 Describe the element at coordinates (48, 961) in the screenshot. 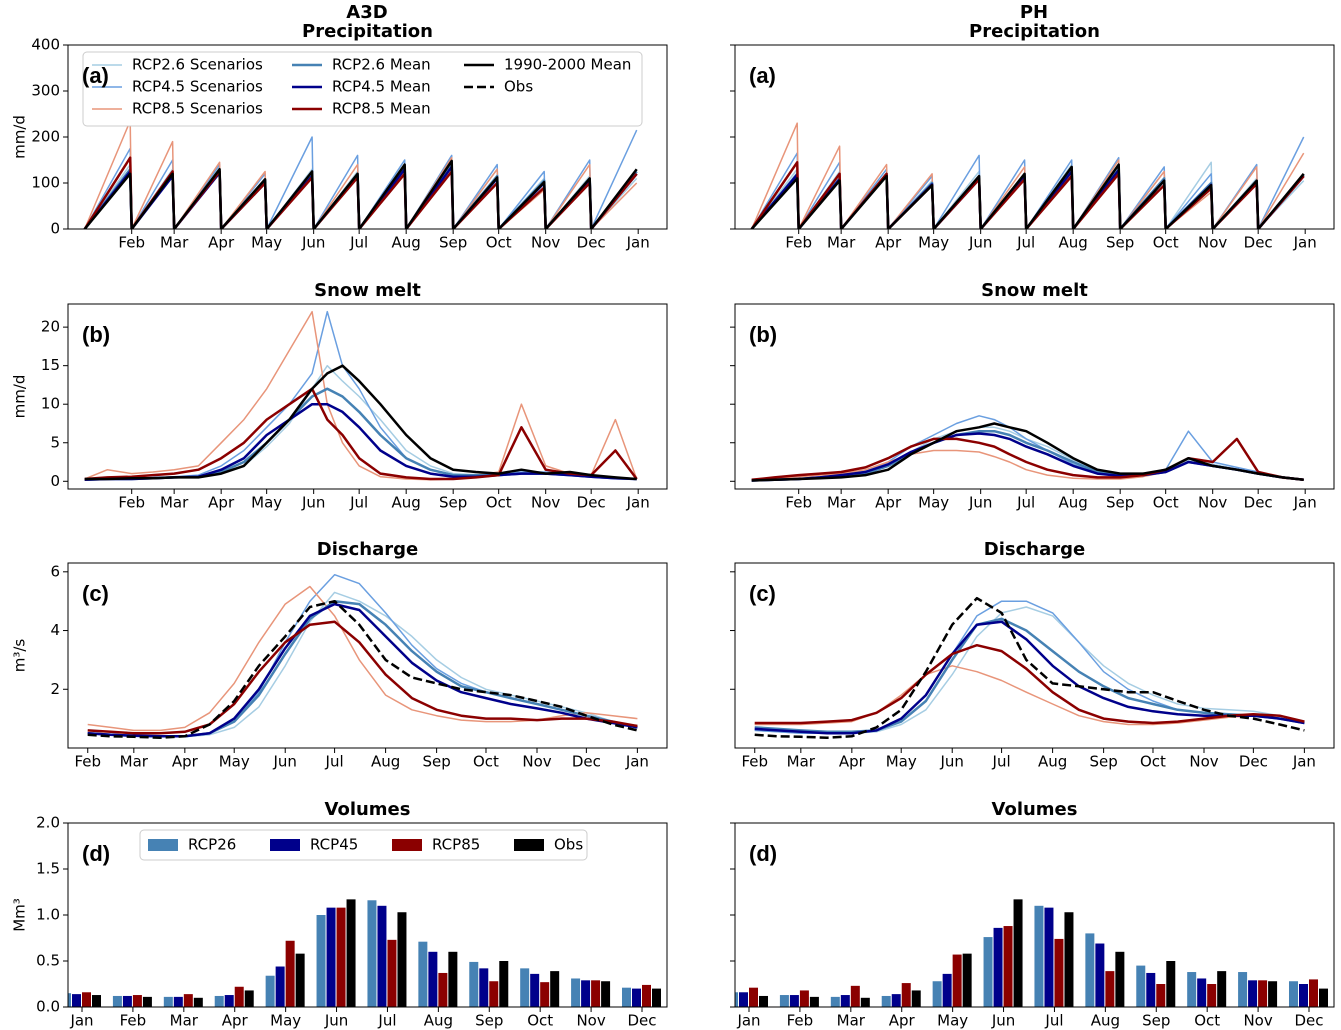

I see `y-tick-label: 0.5` at that location.